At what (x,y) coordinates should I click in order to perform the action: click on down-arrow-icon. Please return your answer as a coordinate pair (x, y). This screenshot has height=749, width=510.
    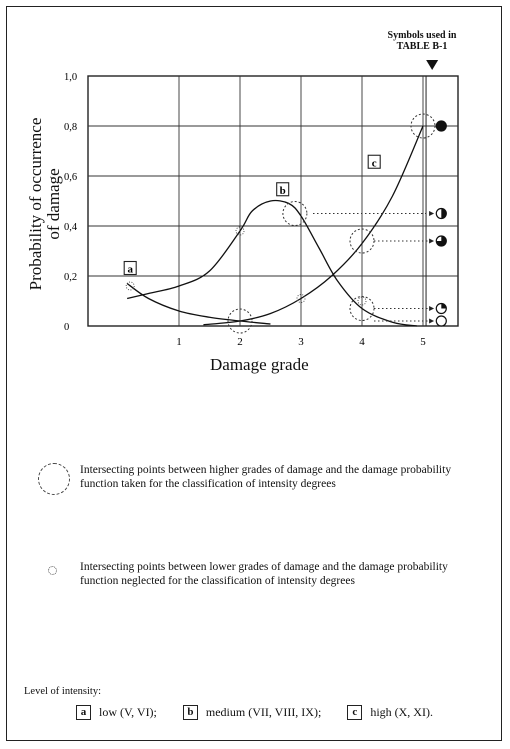
    Looking at the image, I should click on (432, 65).